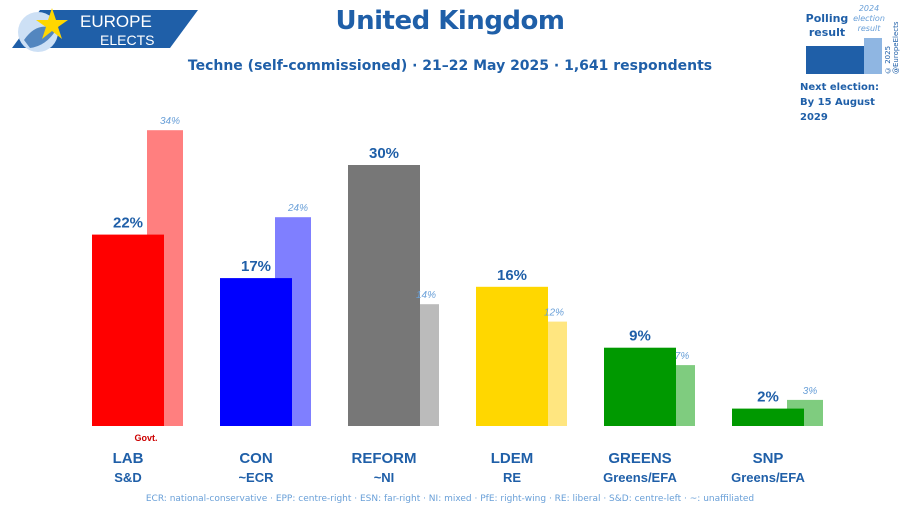 This screenshot has width=900, height=519. Describe the element at coordinates (640, 386) in the screenshot. I see `polling-bar-greens` at that location.